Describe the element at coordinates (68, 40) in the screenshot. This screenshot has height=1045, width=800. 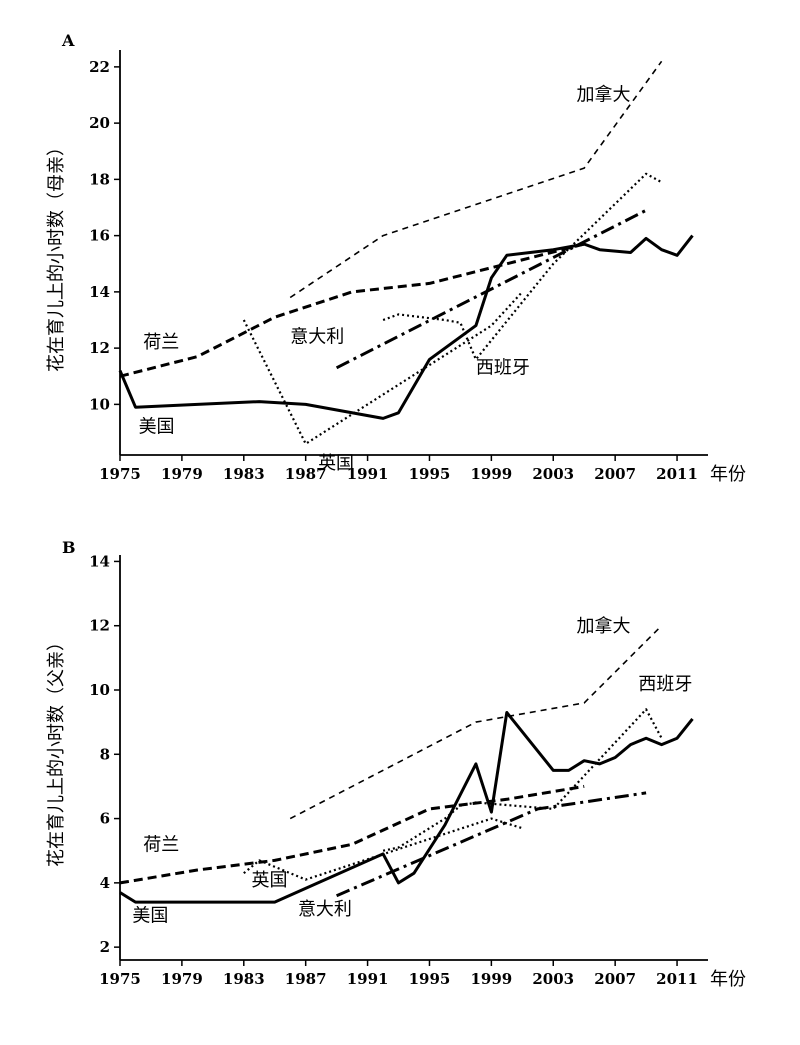
I see `panel-letter: A` at that location.